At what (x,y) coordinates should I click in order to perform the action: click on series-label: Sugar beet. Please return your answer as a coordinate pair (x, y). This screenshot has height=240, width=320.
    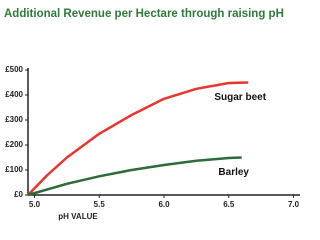
    Looking at the image, I should click on (240, 97).